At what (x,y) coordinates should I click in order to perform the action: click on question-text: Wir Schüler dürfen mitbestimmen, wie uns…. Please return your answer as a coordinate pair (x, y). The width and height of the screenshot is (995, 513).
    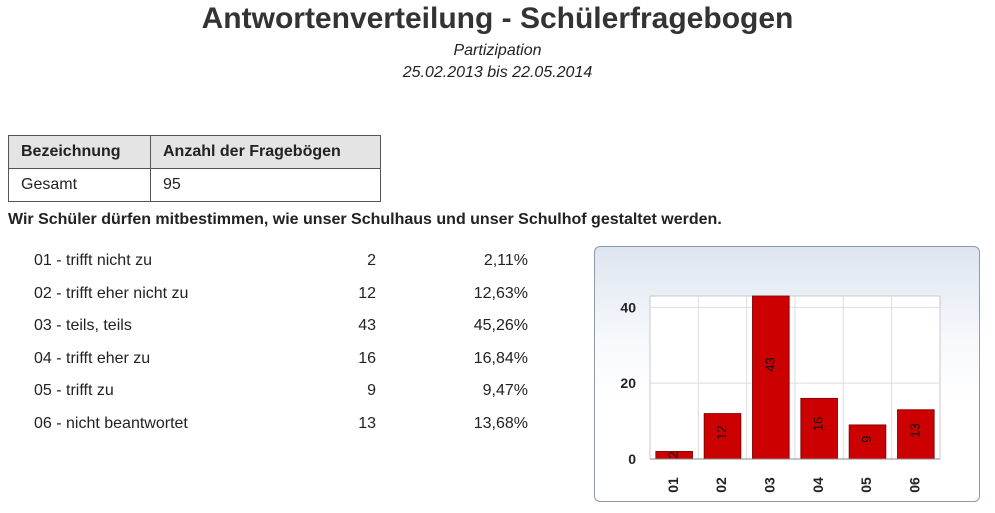
    Looking at the image, I should click on (365, 219).